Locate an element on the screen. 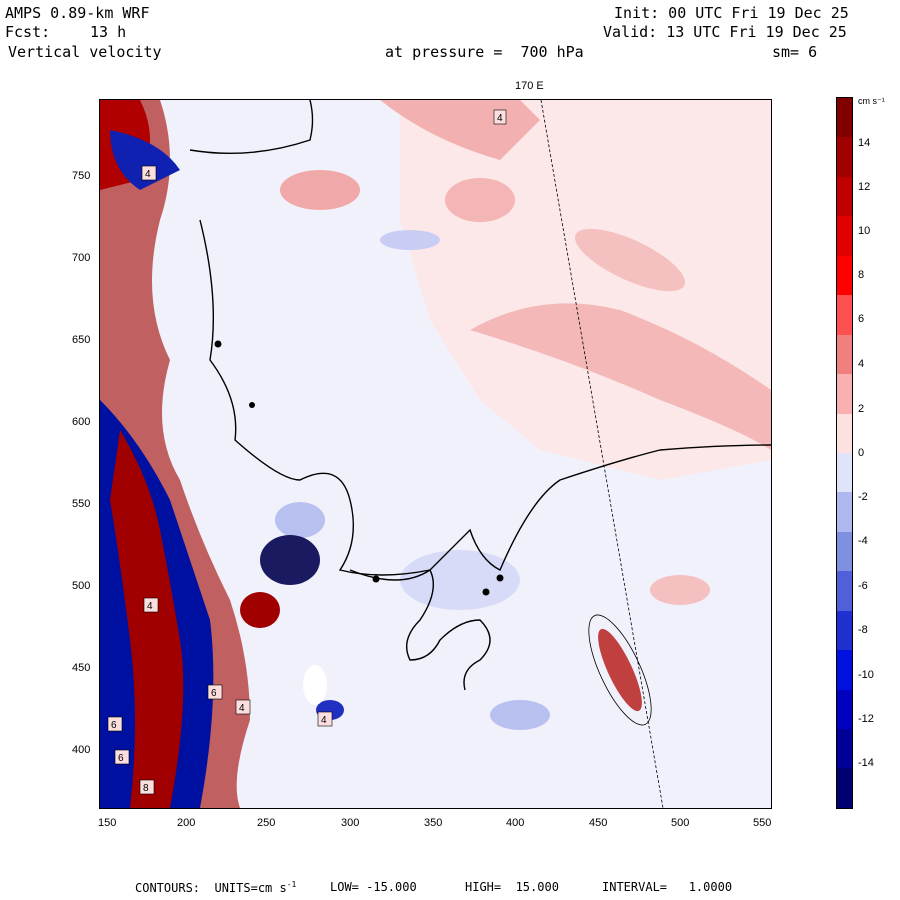 Image resolution: width=900 pixels, height=900 pixels. colorbar-label: 6 is located at coordinates (861, 319).